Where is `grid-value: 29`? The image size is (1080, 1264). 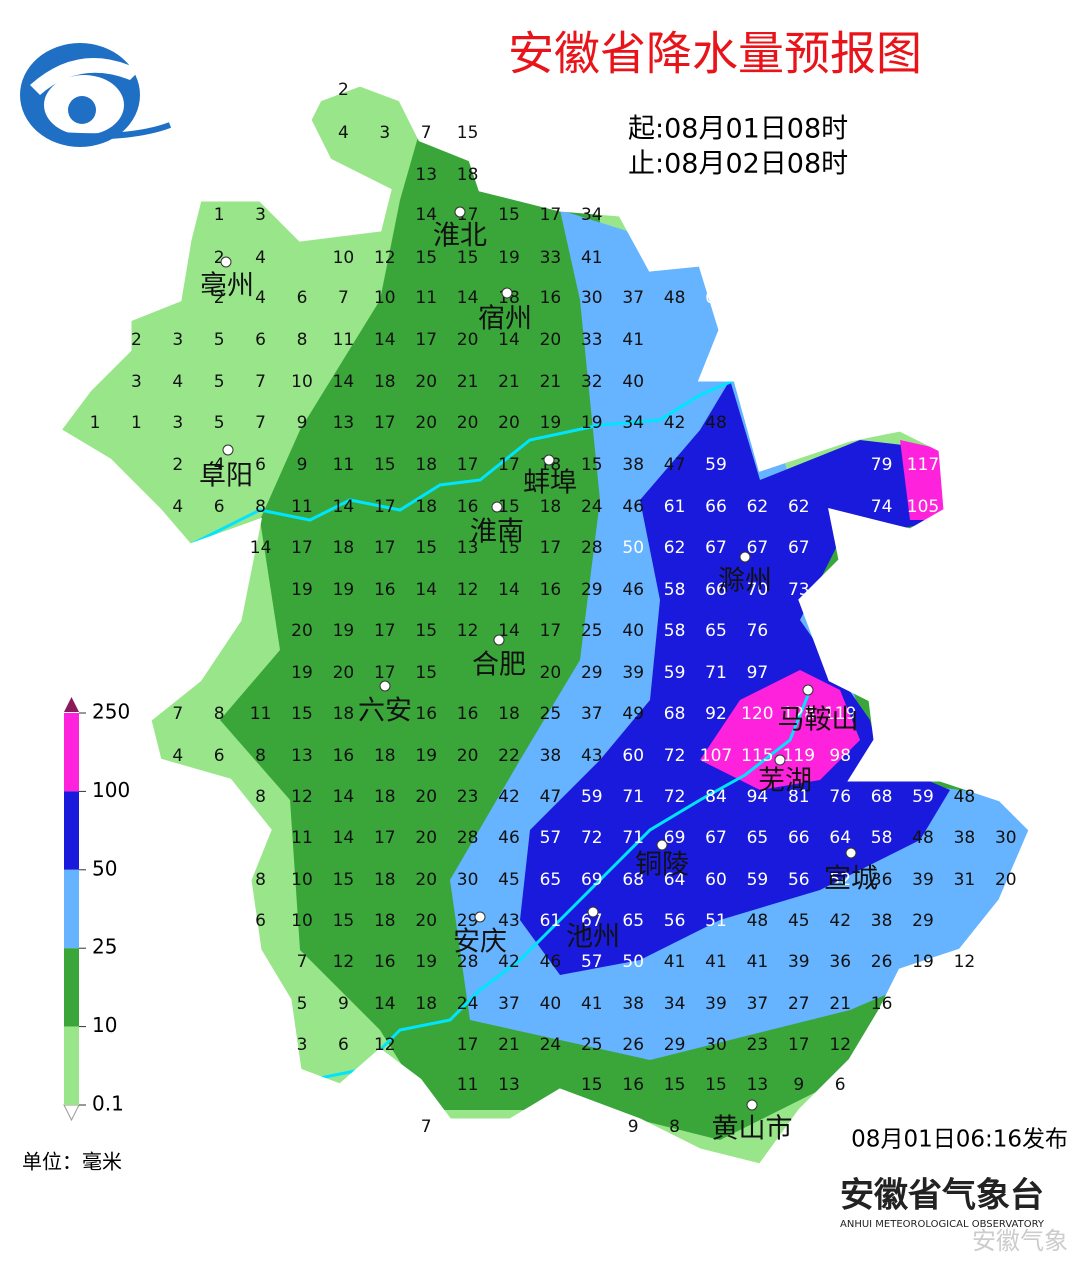
grid-value: 29 is located at coordinates (592, 590).